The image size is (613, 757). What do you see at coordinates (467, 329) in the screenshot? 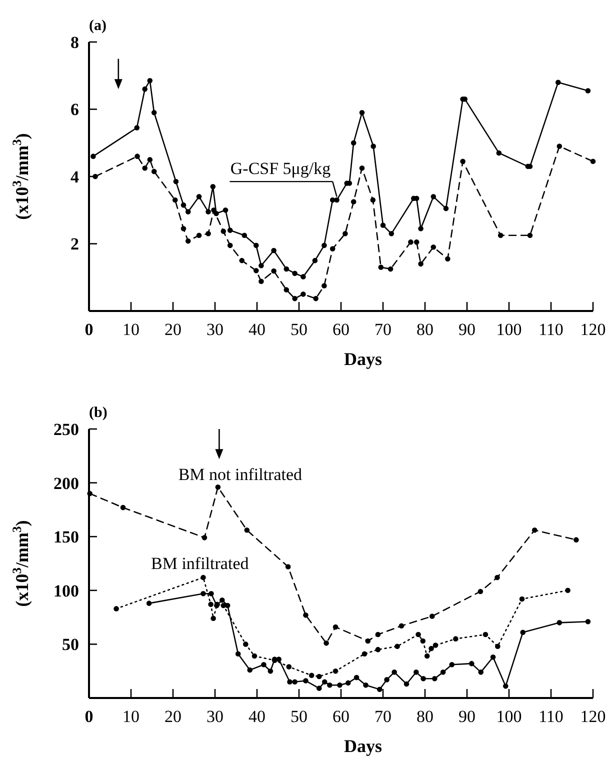
I see `x-tick-label: 90` at bounding box center [467, 329].